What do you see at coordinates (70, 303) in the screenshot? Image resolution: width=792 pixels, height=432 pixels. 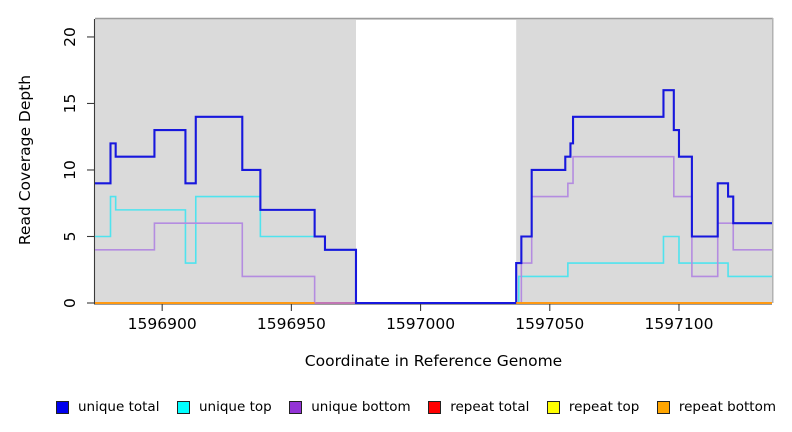 I see `svg-text: 0` at bounding box center [70, 303].